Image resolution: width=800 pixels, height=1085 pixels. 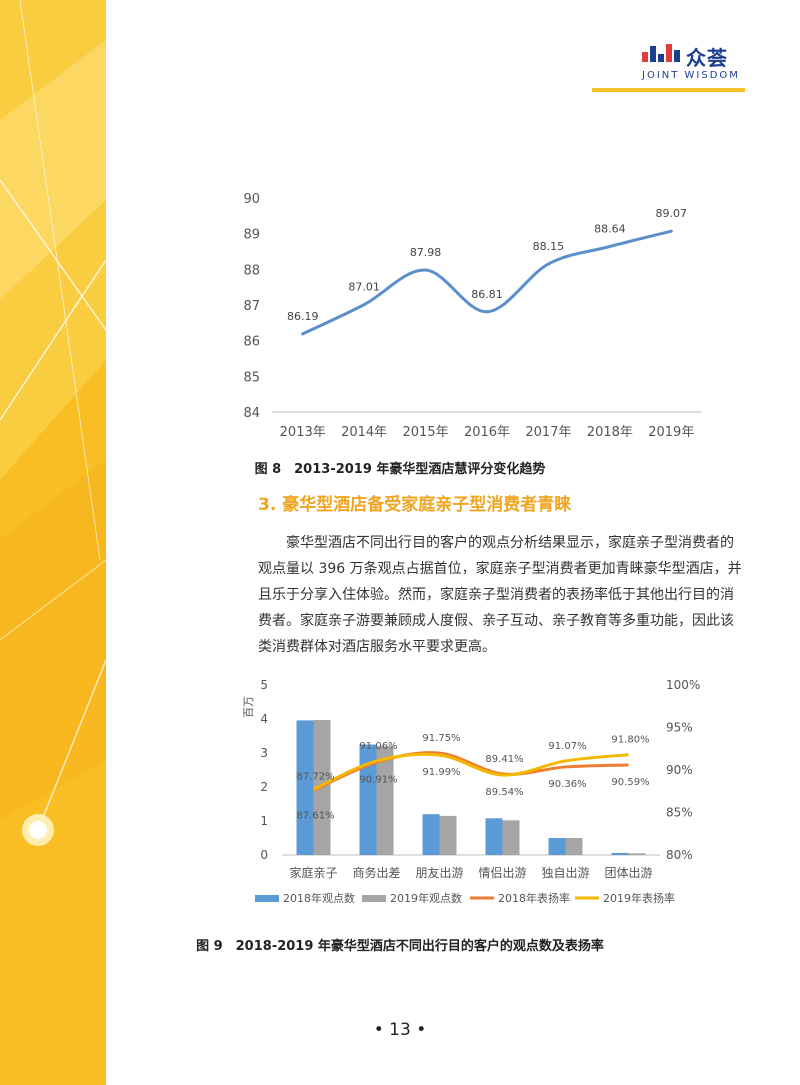 I want to click on data-label: 87.01, so click(x=364, y=287).